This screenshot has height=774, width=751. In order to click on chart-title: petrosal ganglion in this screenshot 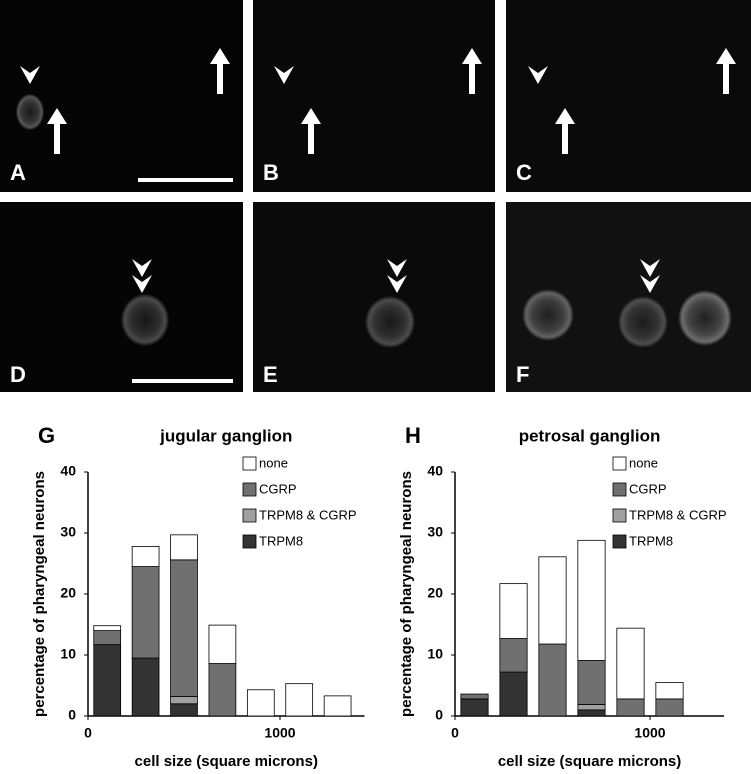, I will do `click(590, 435)`.